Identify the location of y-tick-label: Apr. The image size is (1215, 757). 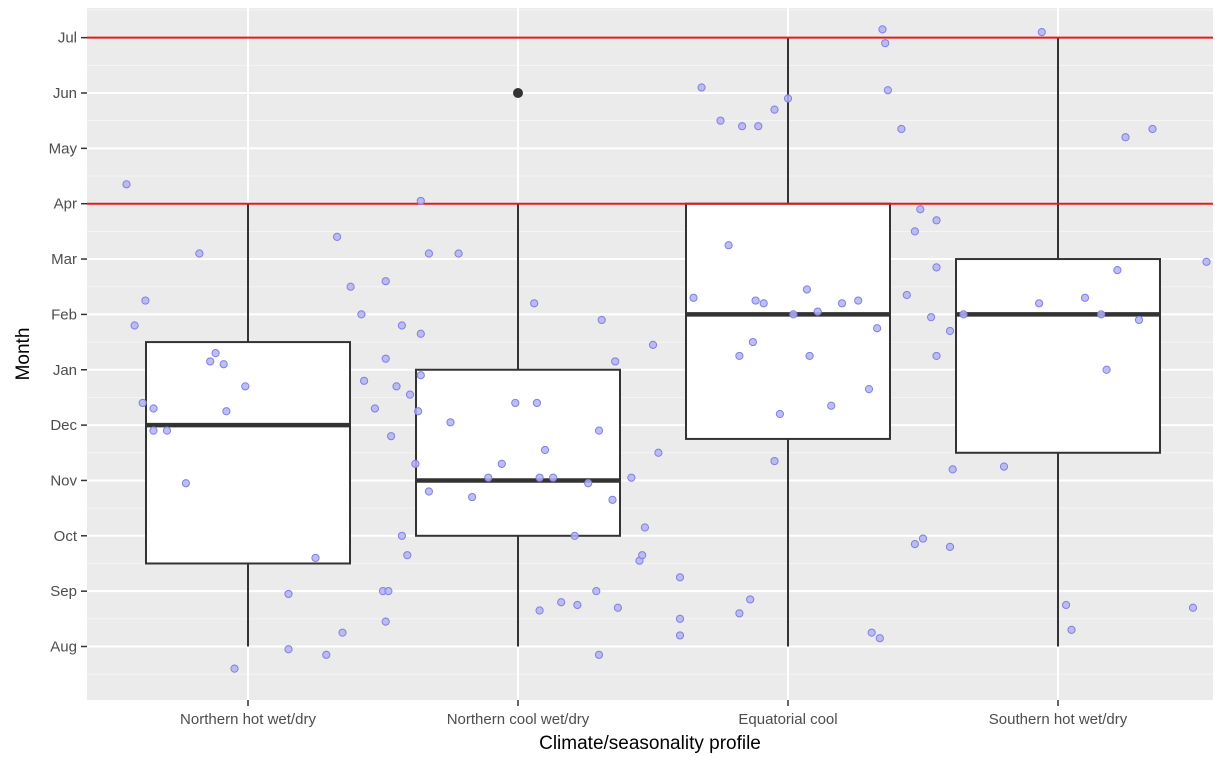
(65, 204).